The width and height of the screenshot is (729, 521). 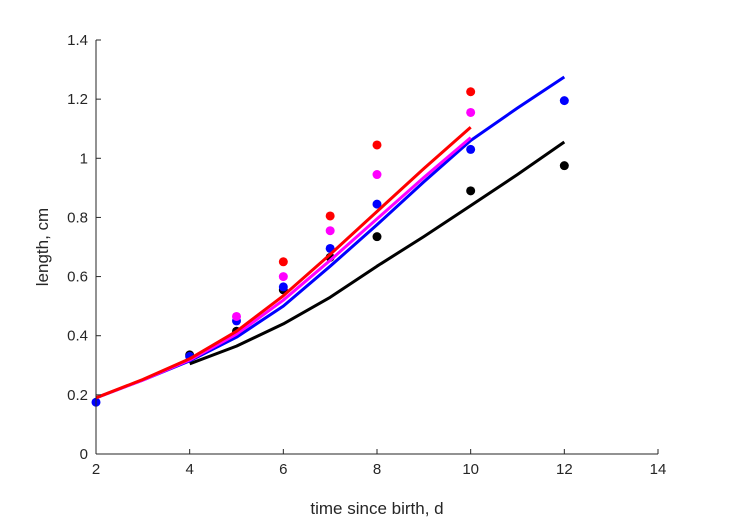 I want to click on x-tick-label: 2, so click(x=96, y=469).